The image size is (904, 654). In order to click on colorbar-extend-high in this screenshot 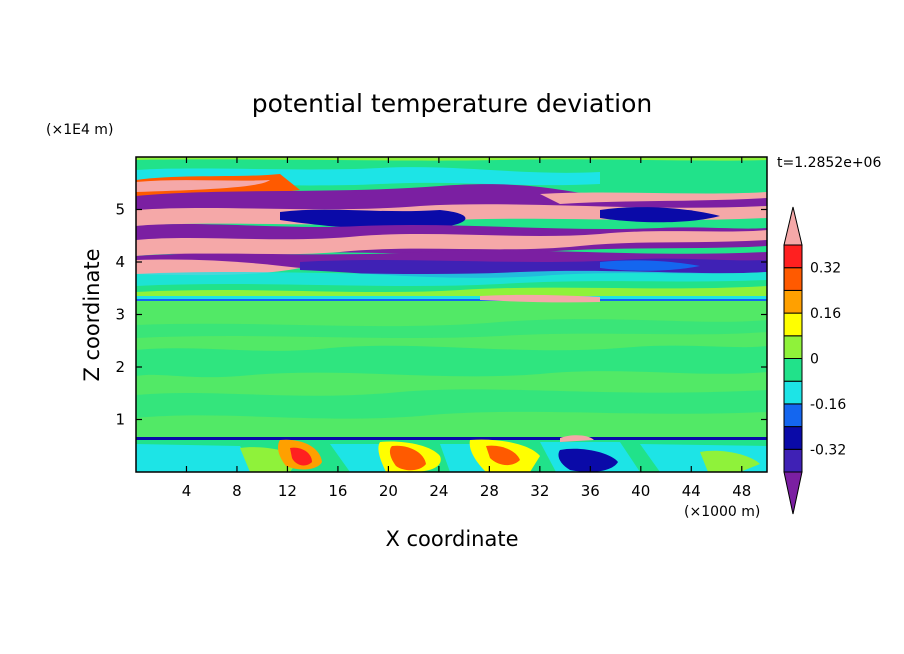, I will do `click(793, 226)`.